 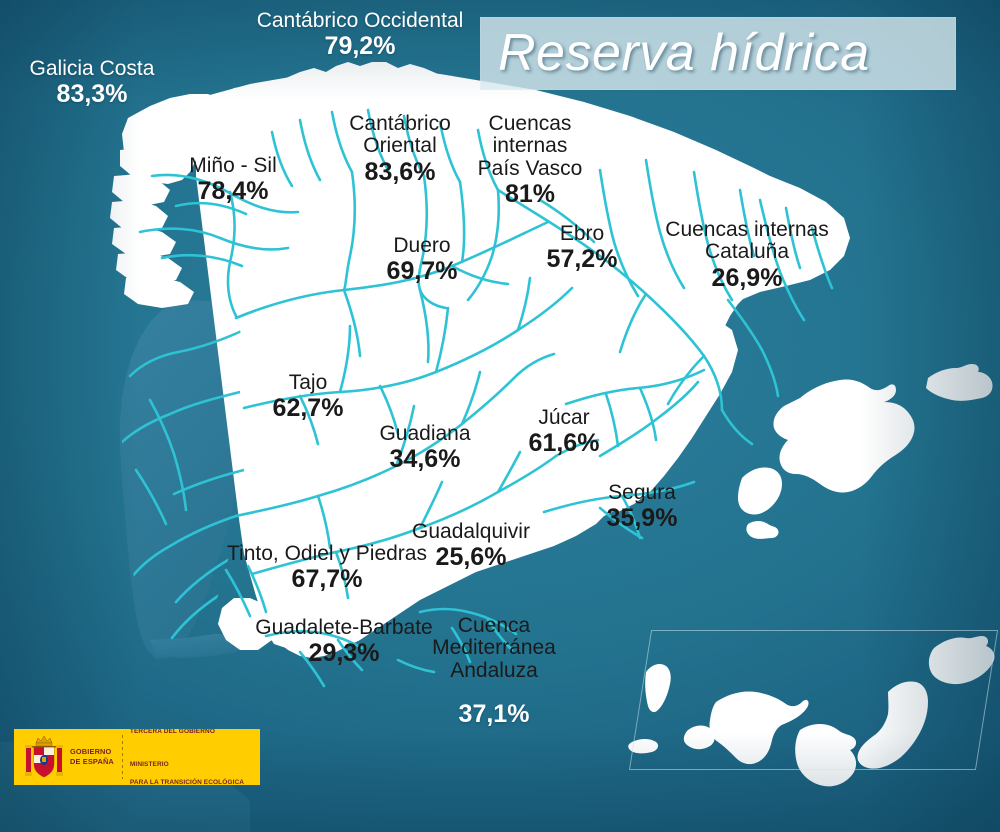 I want to click on logo-ministry-line-1: MINISTERIO, so click(x=149, y=764).